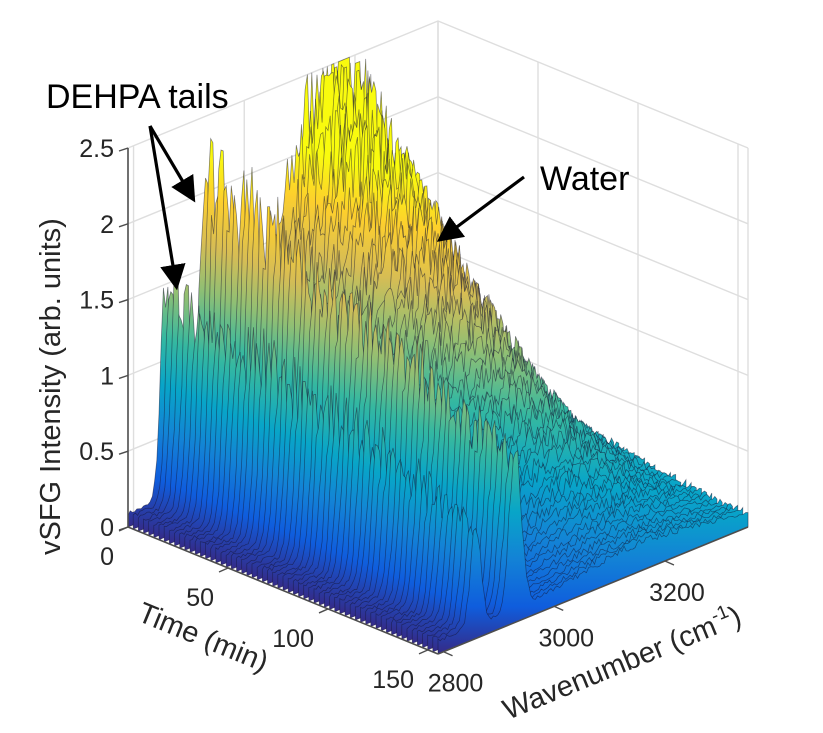 The height and width of the screenshot is (733, 823). What do you see at coordinates (584, 179) in the screenshot?
I see `annotation-water: Water` at bounding box center [584, 179].